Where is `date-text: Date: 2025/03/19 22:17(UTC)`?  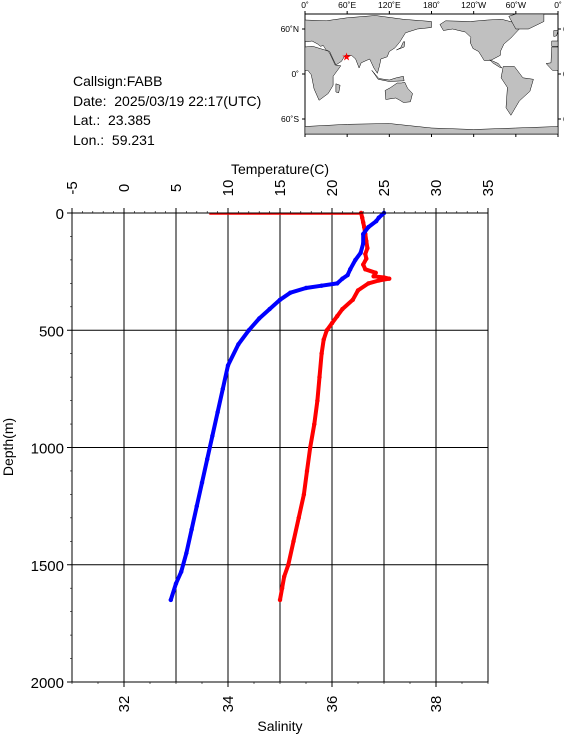
date-text: Date: 2025/03/19 22:17(UTC) is located at coordinates (167, 100).